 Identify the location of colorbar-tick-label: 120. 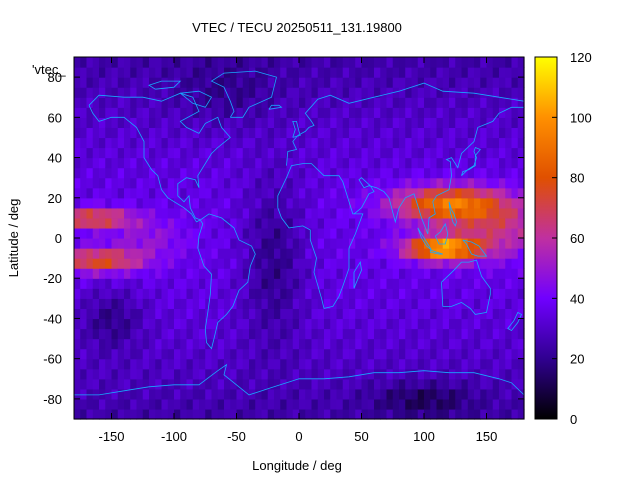
(581, 57).